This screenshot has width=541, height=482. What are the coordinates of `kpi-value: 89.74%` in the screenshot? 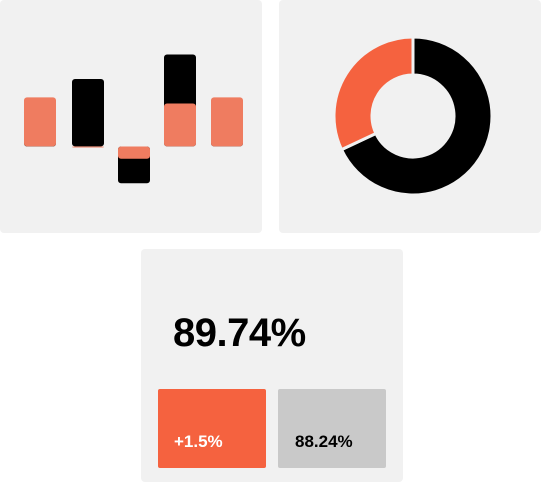 It's located at (239, 333).